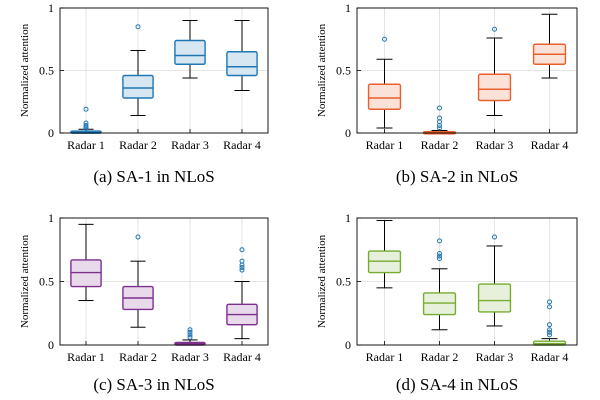  I want to click on panel-caption: (a) SA-1 in NLoS, so click(153, 176).